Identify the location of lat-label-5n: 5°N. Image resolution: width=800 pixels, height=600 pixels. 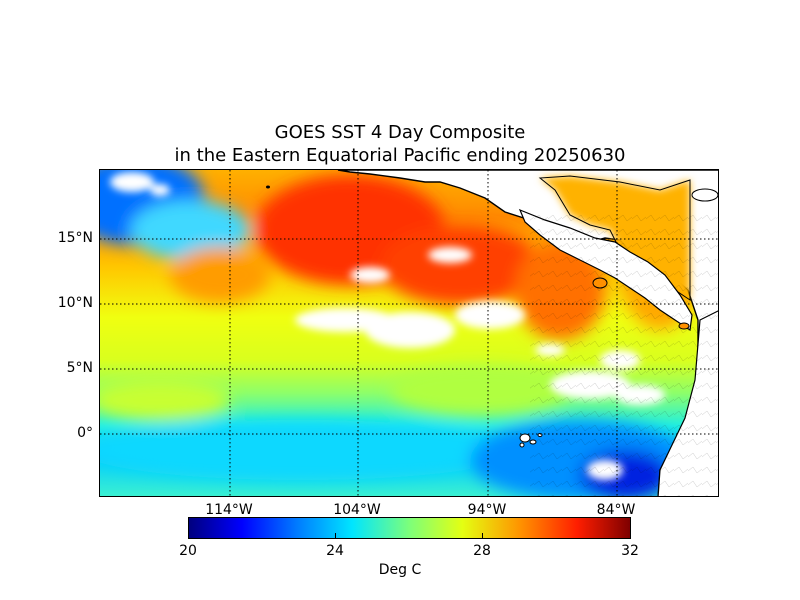
(79, 368).